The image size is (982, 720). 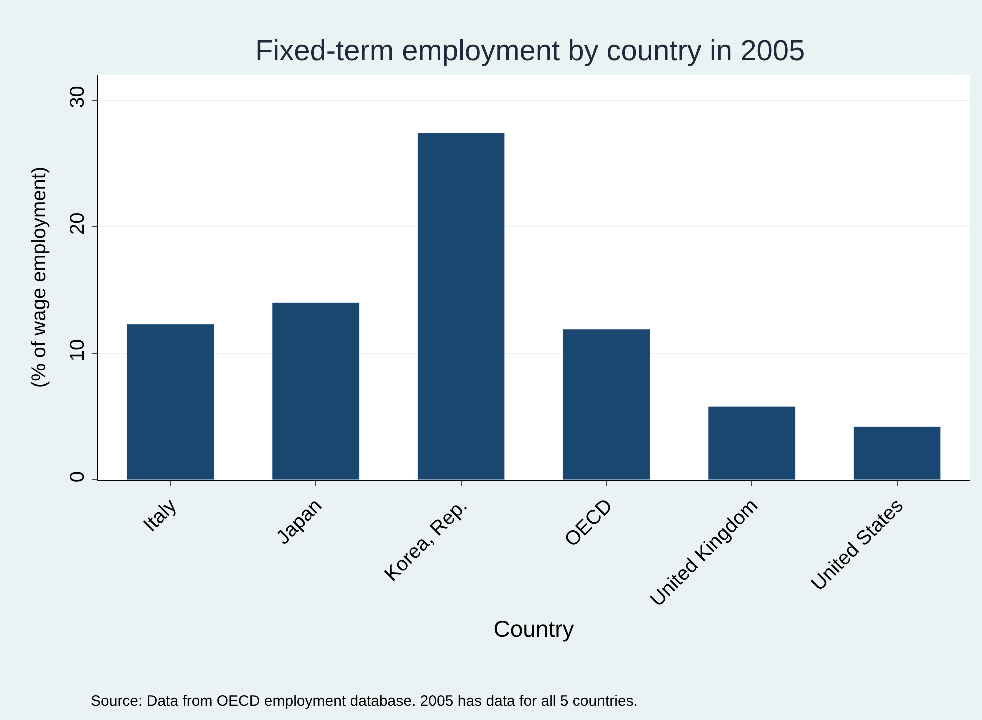 I want to click on y-tick-label: 0, so click(x=78, y=477).